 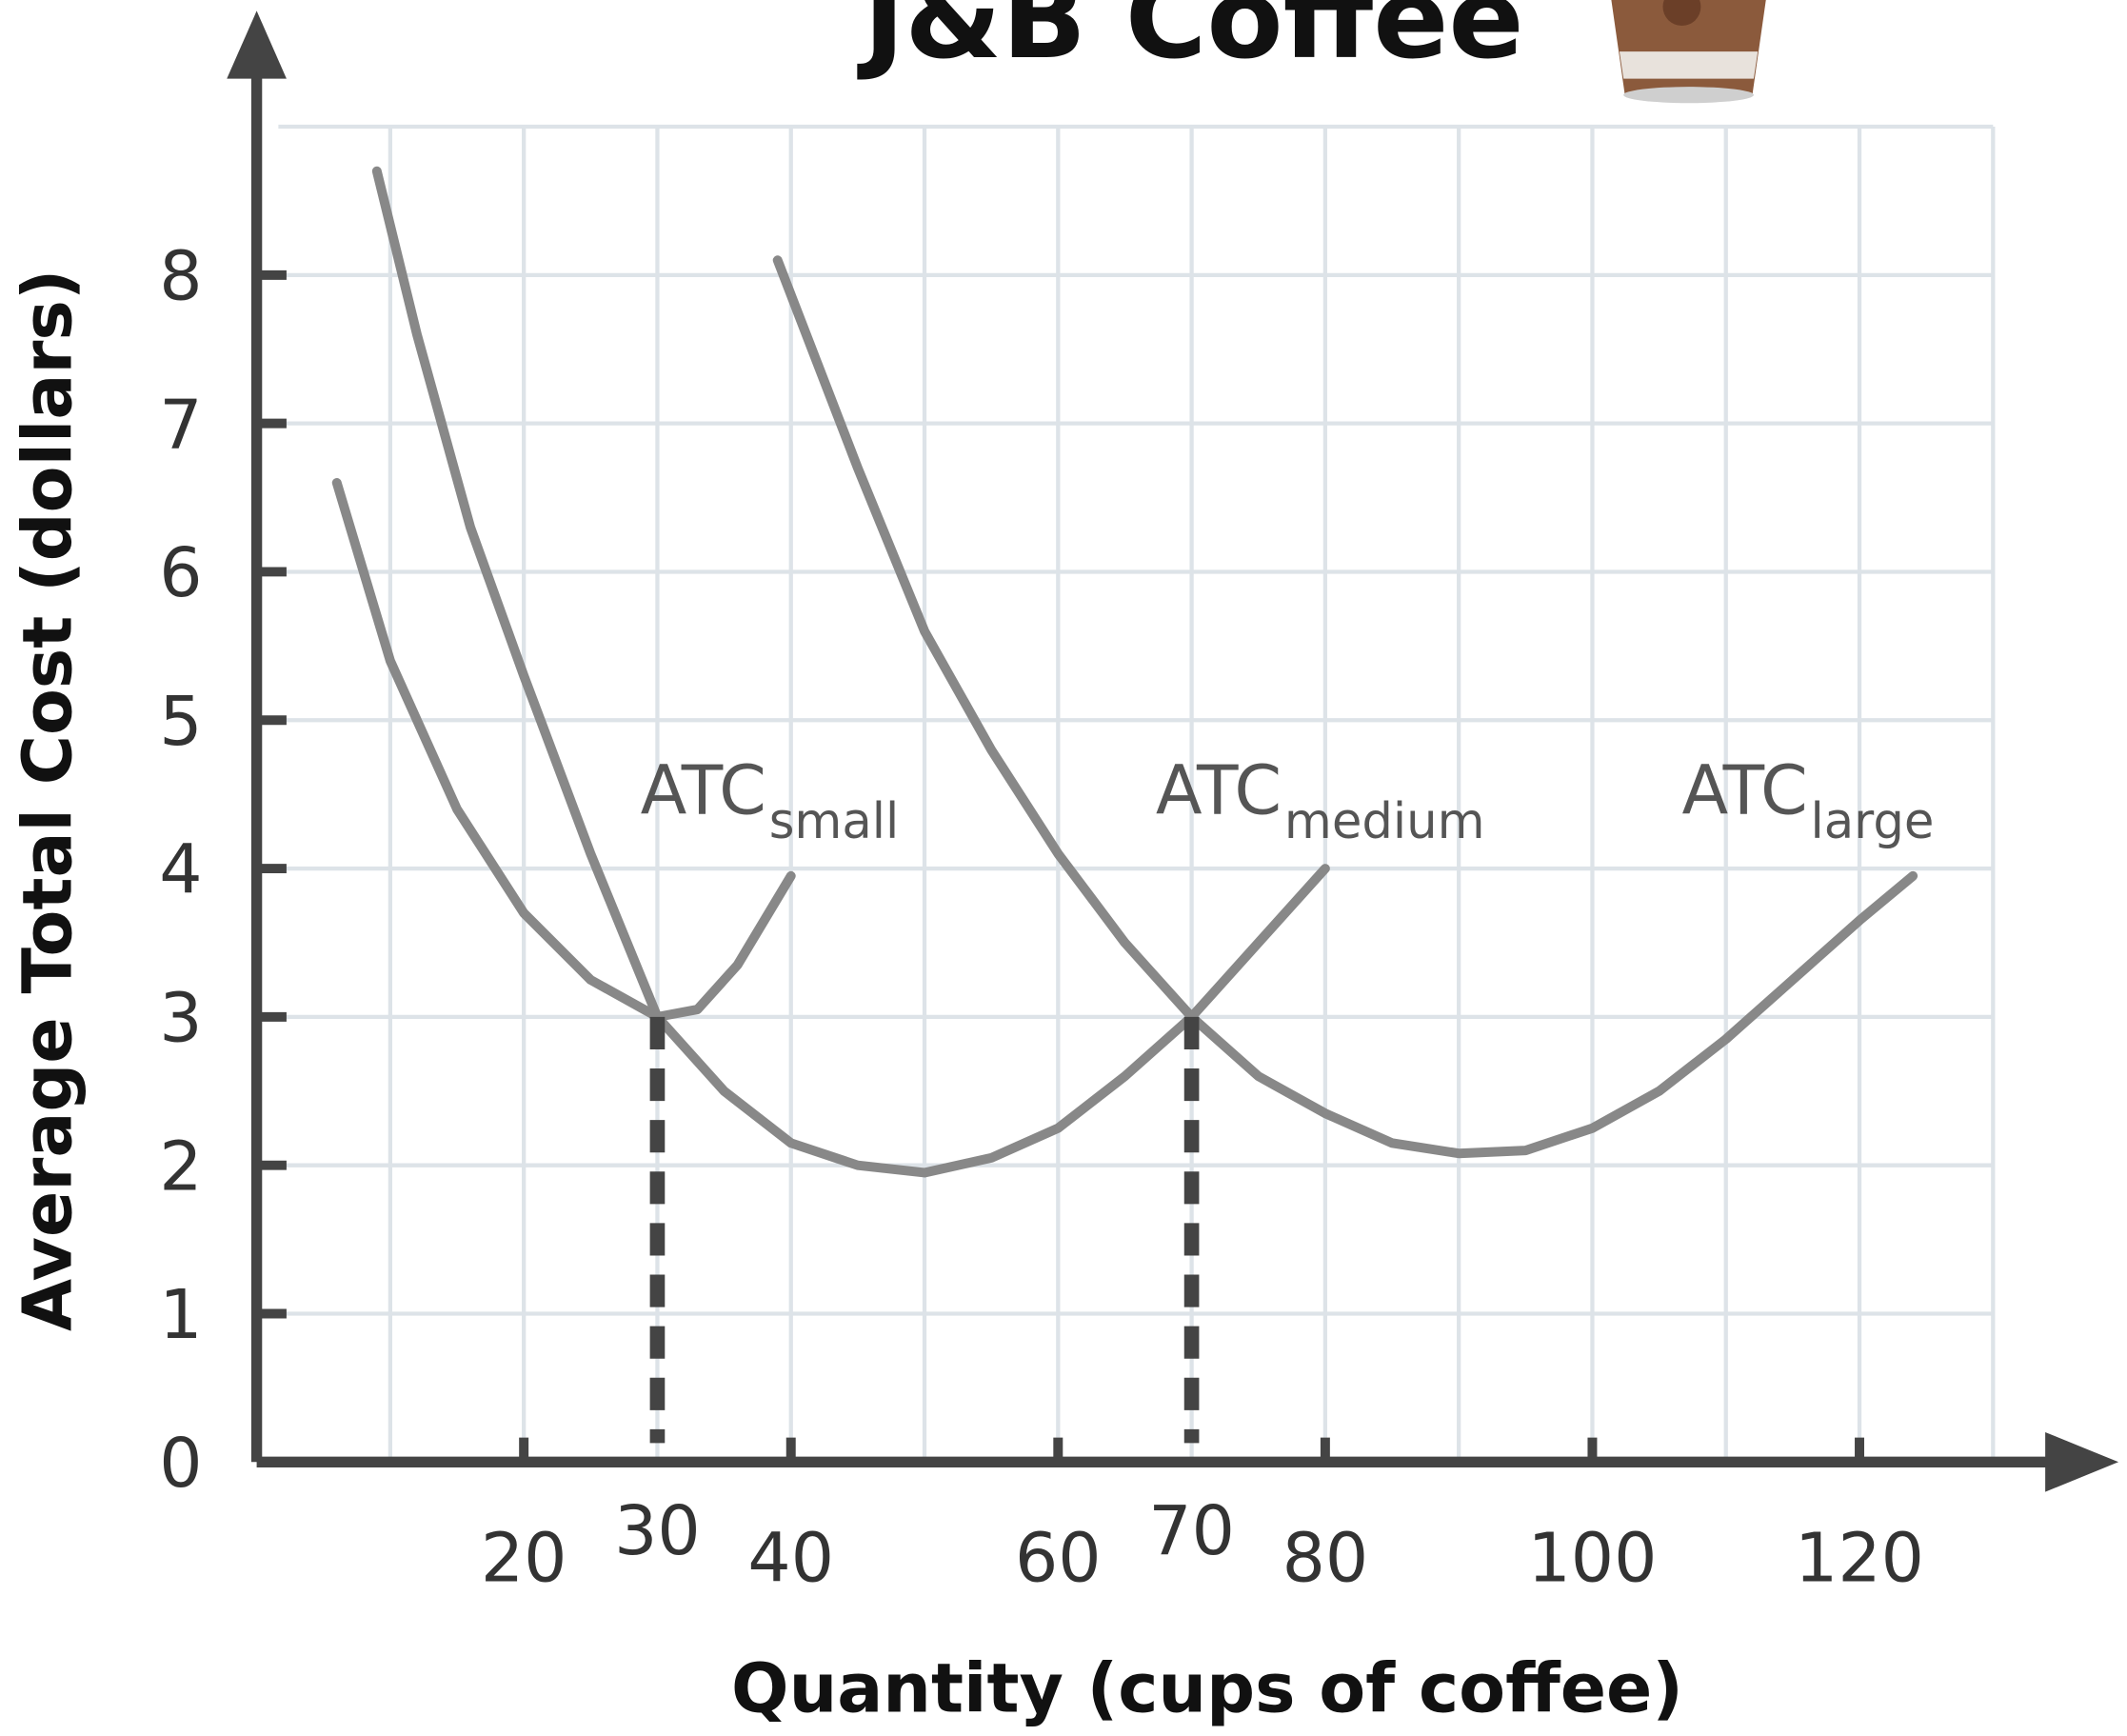 I want to click on x-tick-label: 40, so click(x=790, y=1558).